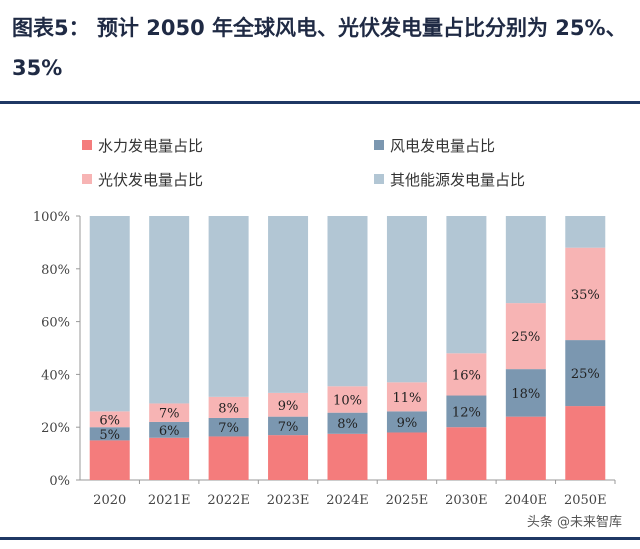  Describe the element at coordinates (457, 180) in the screenshot. I see `legend-label-3: 其他能源发电量占比` at that location.